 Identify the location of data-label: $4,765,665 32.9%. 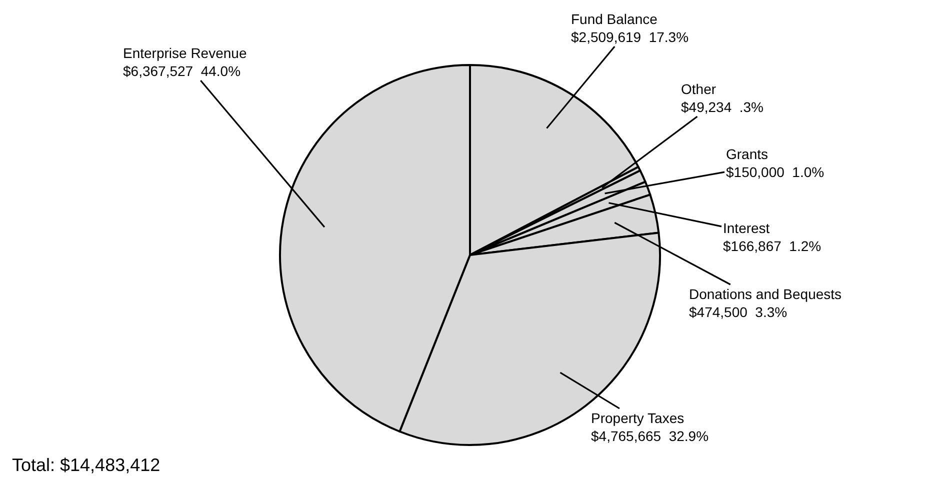
(650, 436).